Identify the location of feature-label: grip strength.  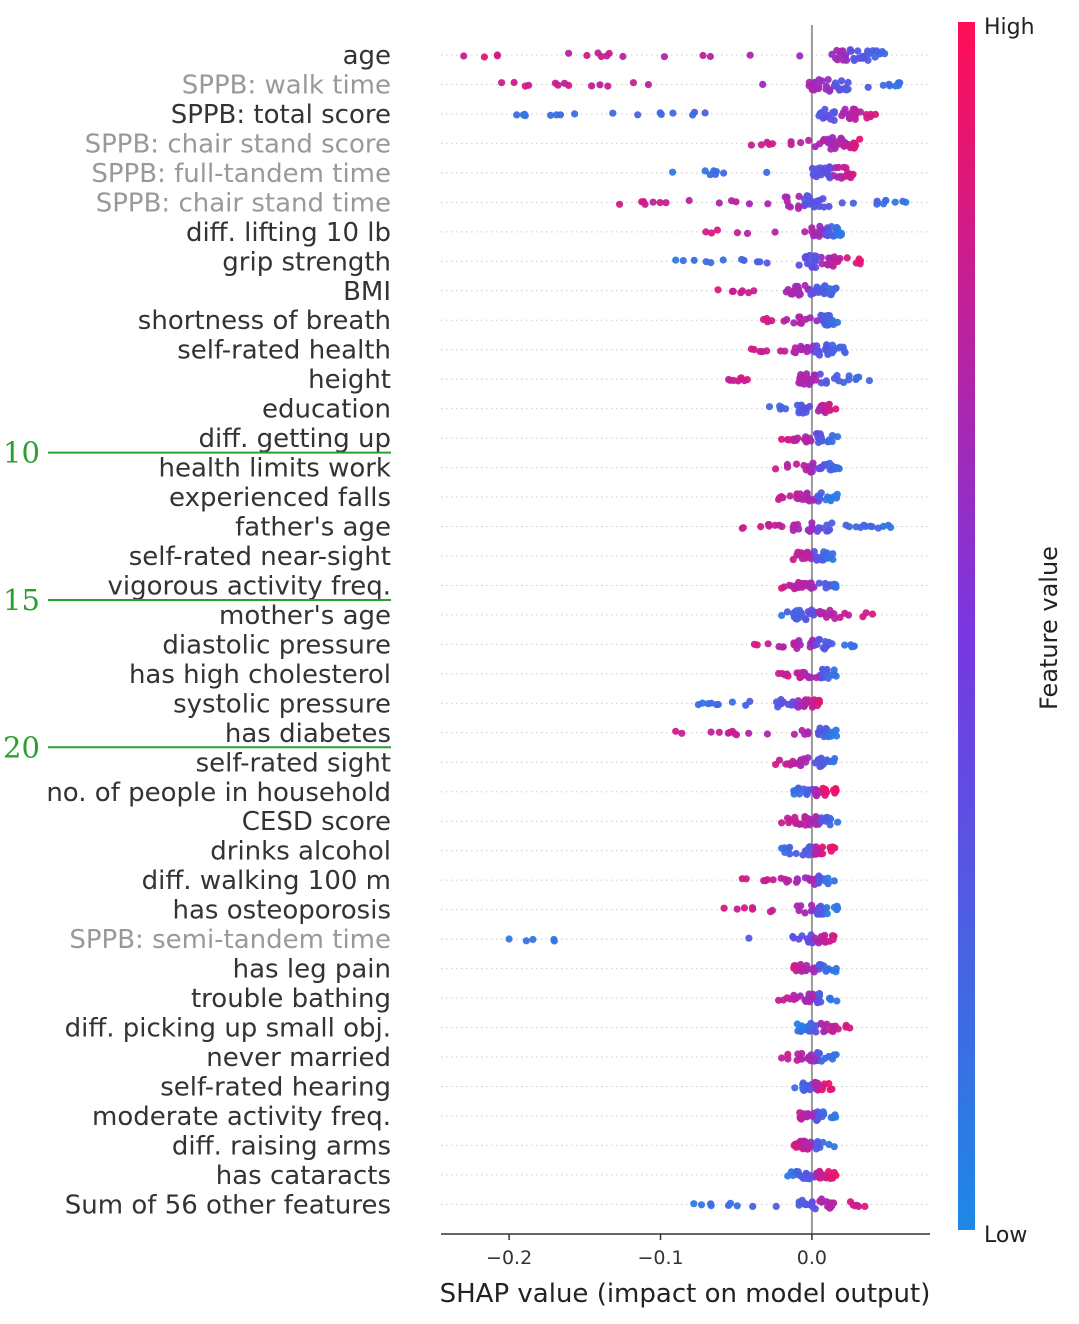
(306, 262).